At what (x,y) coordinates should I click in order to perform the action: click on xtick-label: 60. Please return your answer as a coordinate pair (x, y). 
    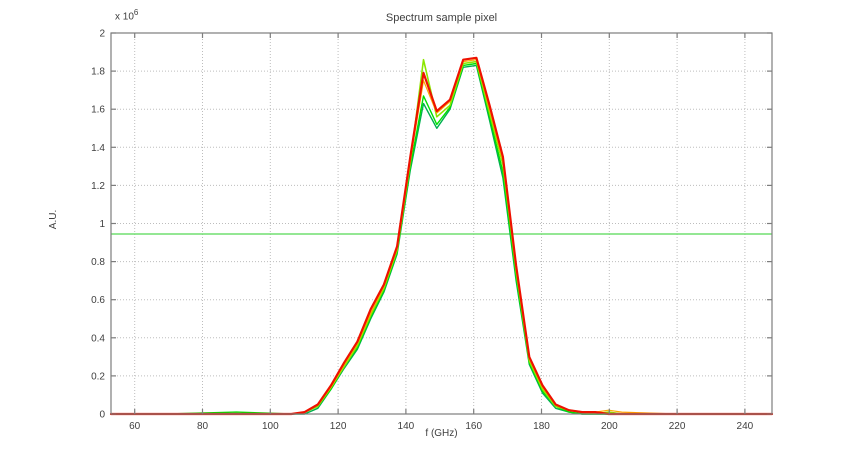
    Looking at the image, I should click on (135, 426).